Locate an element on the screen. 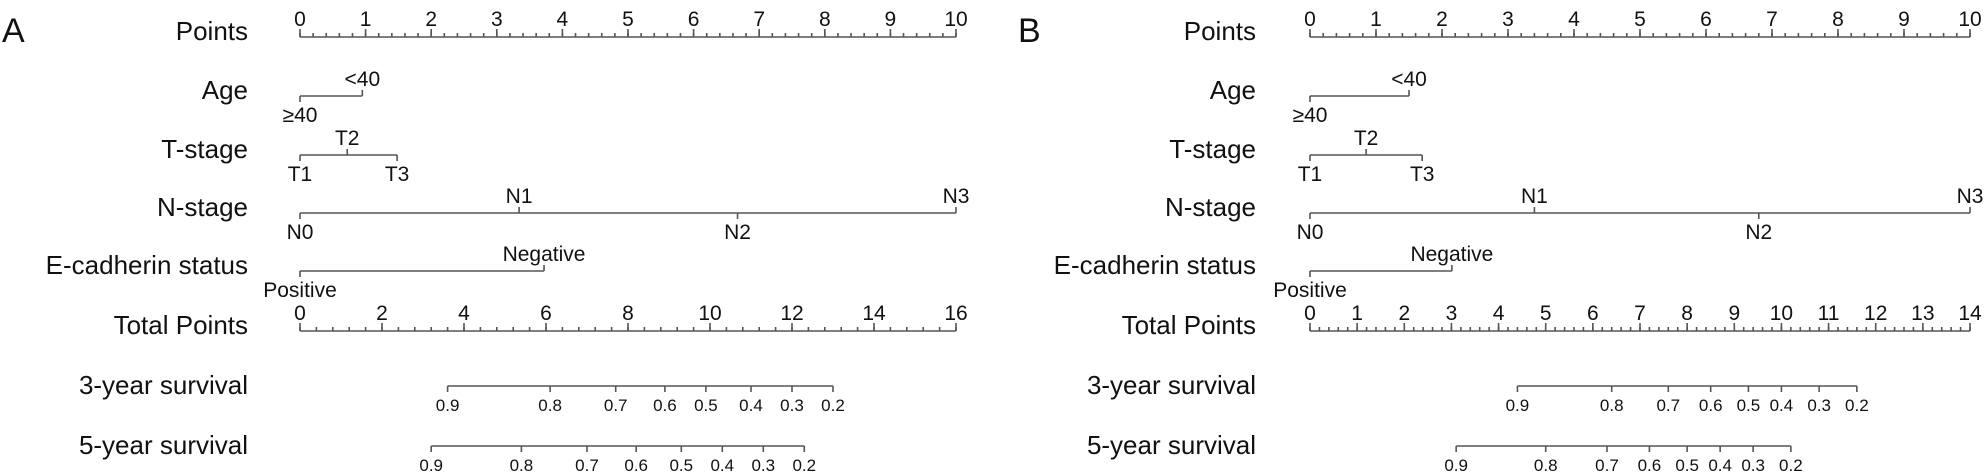 The height and width of the screenshot is (472, 1984). row-total-points: Total Points 0 1 2 3 4 5 6 7 8 9 10 11 12 13 14 is located at coordinates (1552, 321).